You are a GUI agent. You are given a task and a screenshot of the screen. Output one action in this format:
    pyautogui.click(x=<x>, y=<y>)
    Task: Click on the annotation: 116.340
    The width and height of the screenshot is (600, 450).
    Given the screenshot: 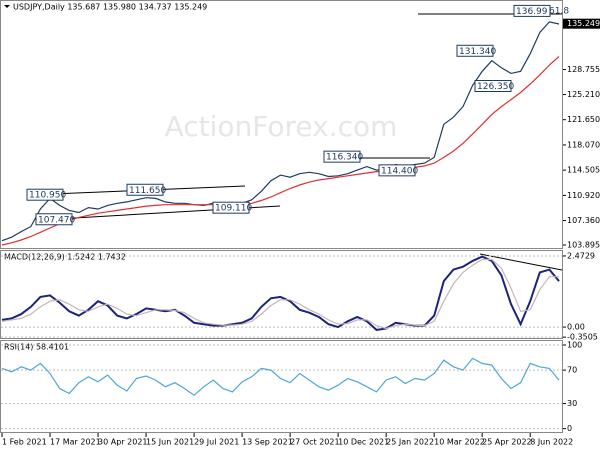 What is the action you would take?
    pyautogui.click(x=344, y=158)
    